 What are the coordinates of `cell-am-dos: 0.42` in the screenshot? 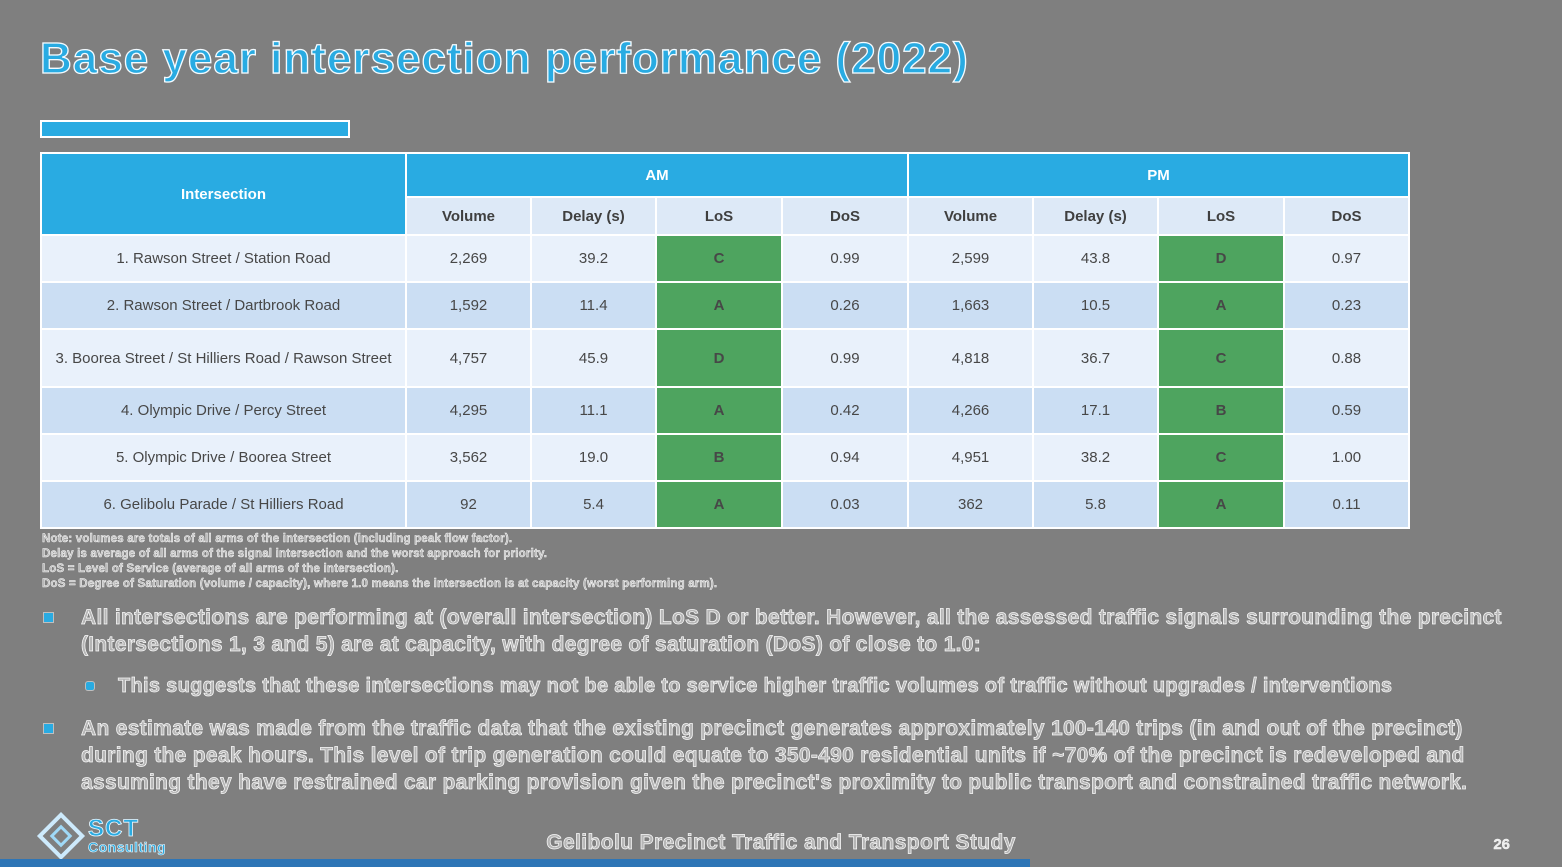 It's located at (845, 410).